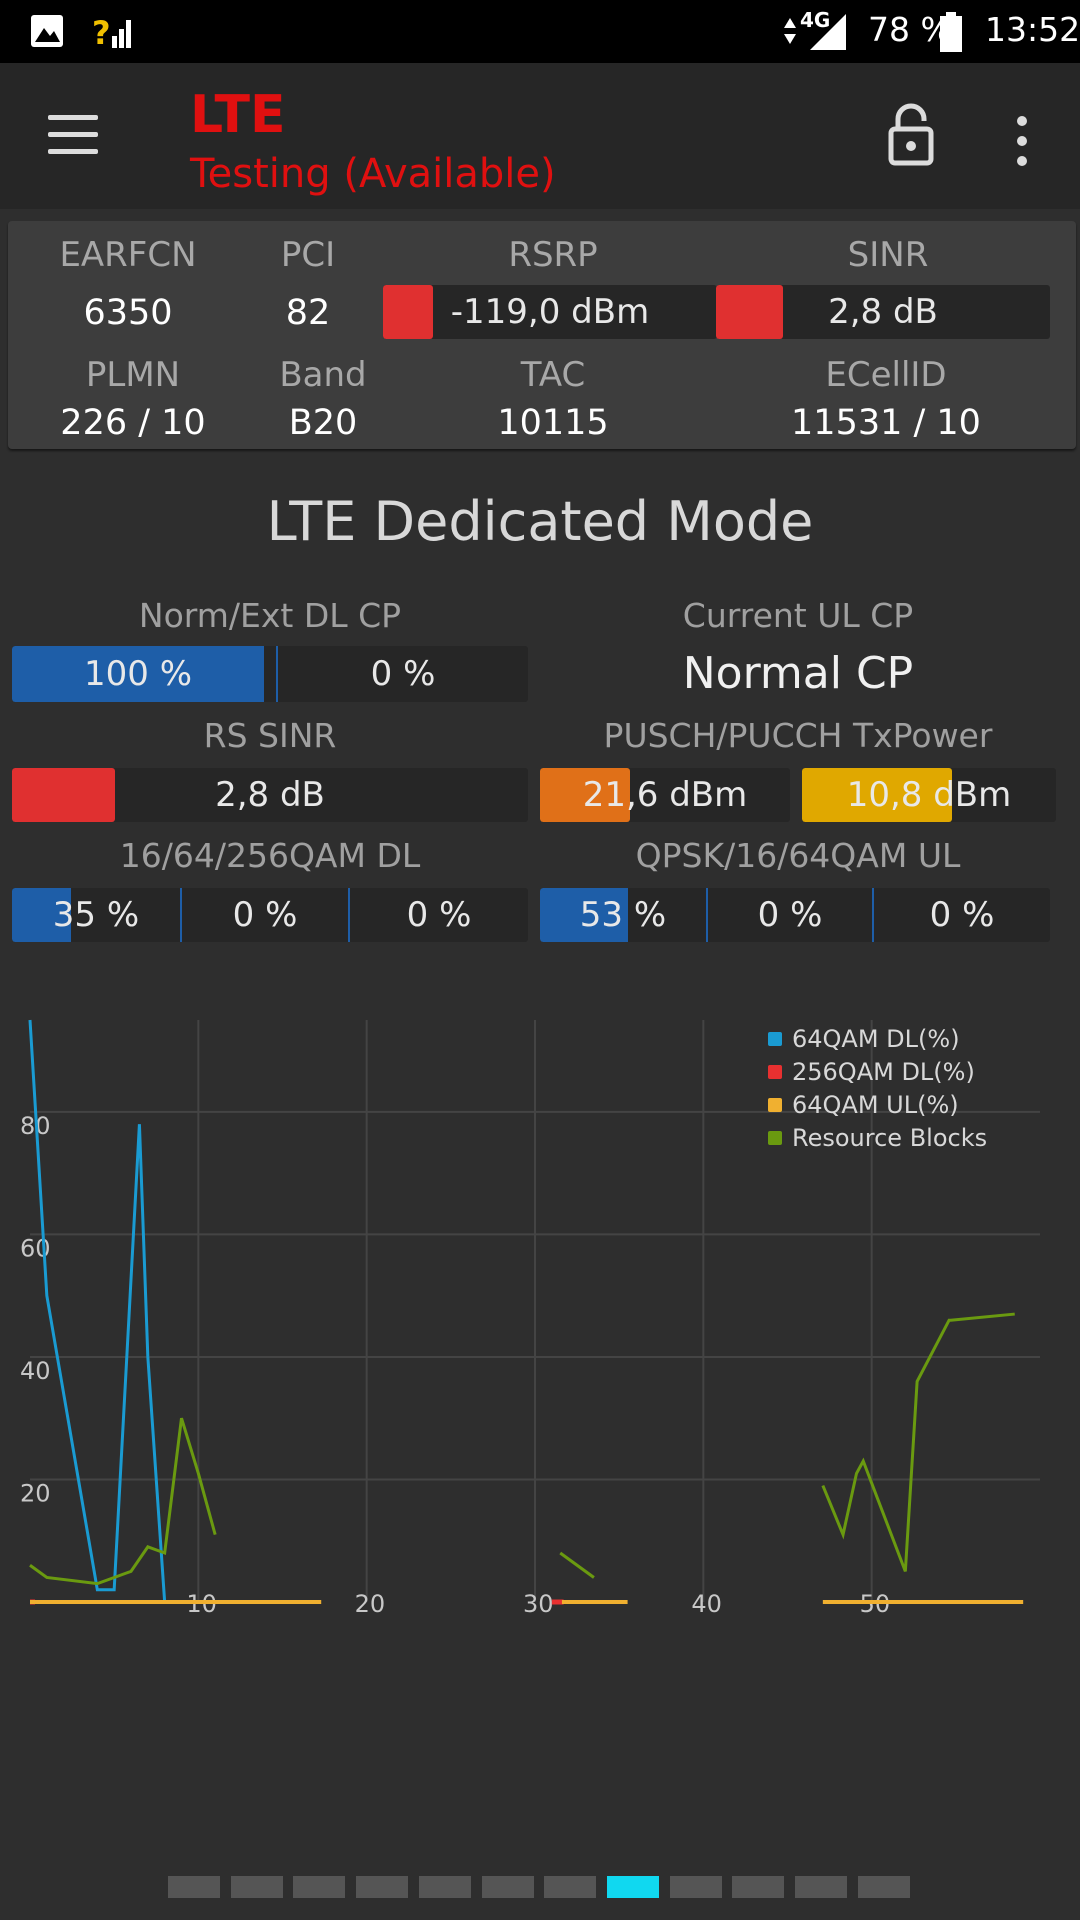  I want to click on signal-unknown-icon: ?, so click(111, 32).